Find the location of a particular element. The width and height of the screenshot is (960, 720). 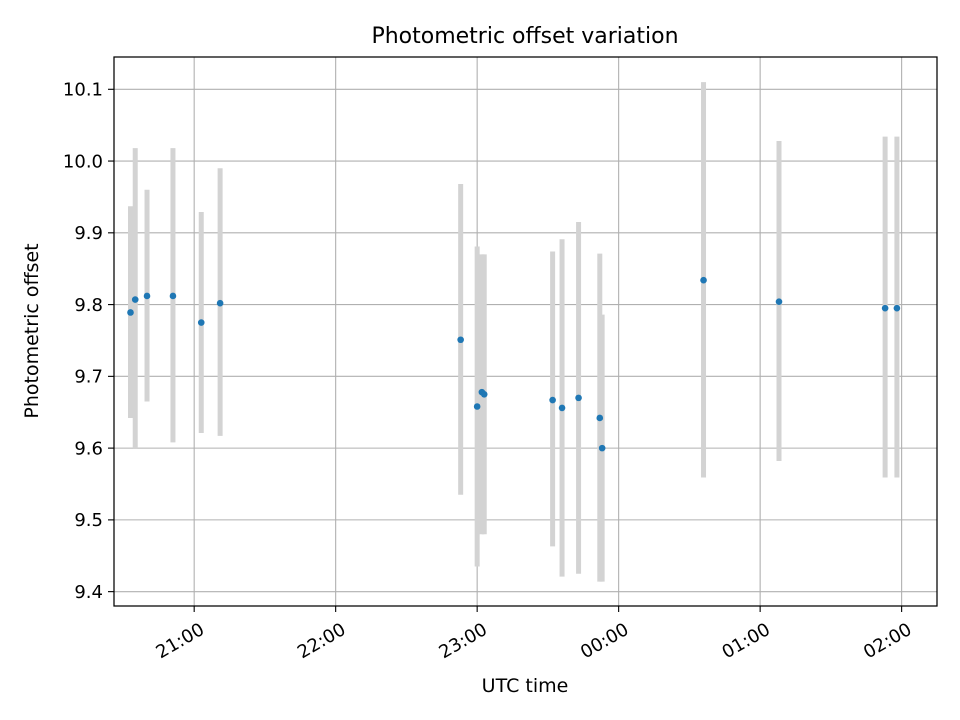

y-tick-label: 10.0 is located at coordinates (83, 161).